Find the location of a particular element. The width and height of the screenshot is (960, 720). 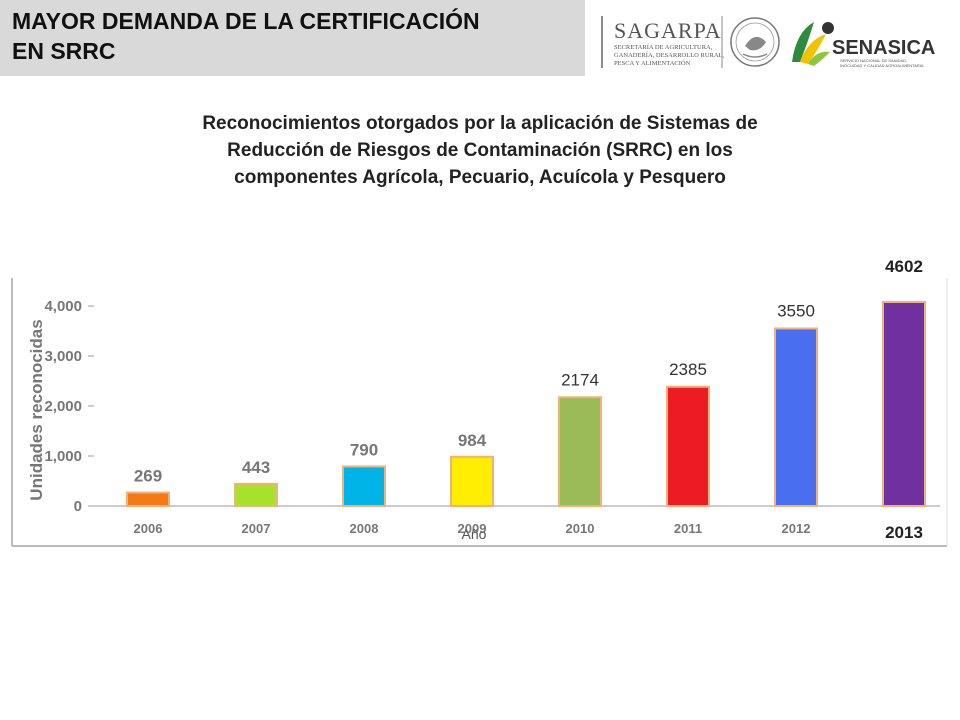

y-tick-label: 0 is located at coordinates (78, 506).